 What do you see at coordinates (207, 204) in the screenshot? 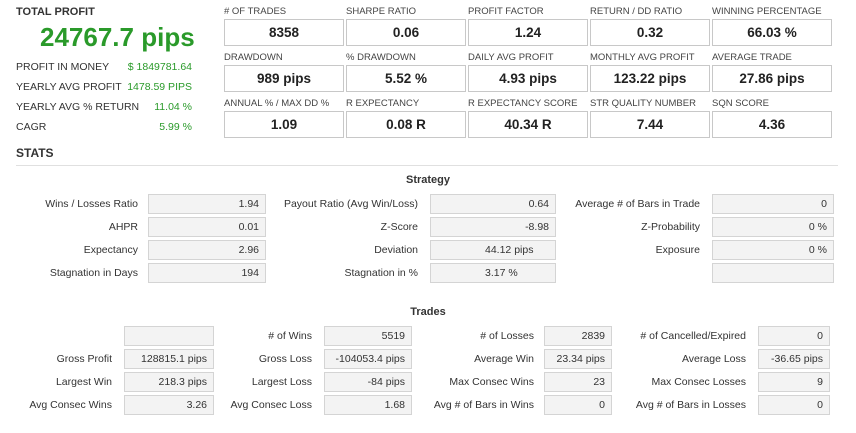
I see `strategy-value: 1.94` at bounding box center [207, 204].